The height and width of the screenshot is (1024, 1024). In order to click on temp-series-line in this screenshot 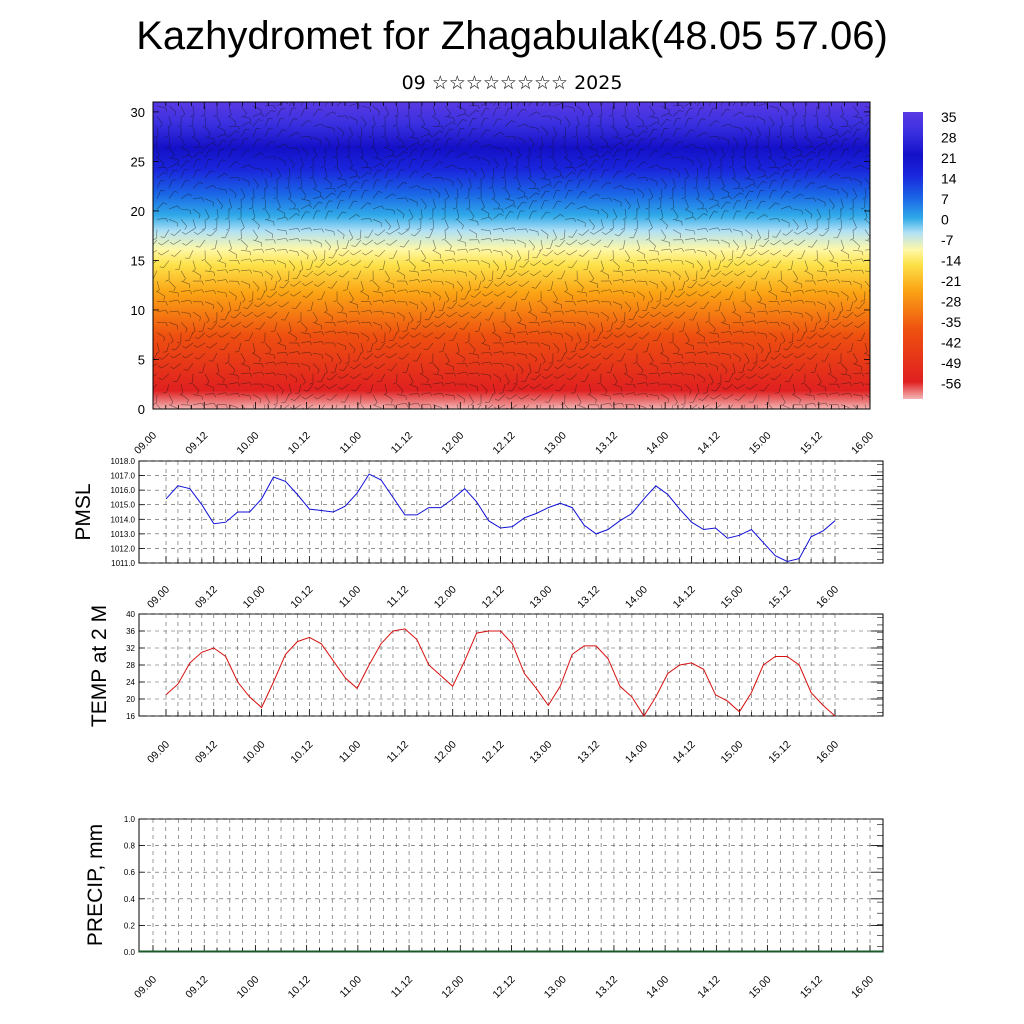, I will do `click(500, 672)`.